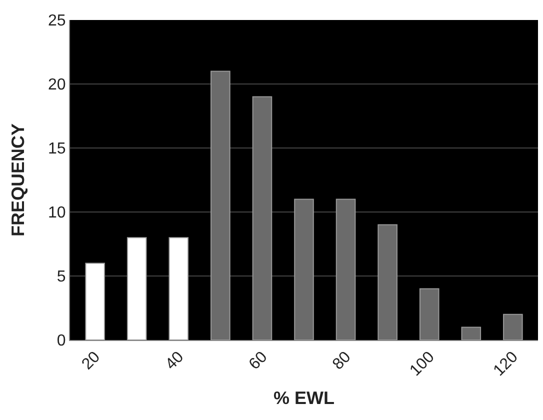 Image resolution: width=543 pixels, height=420 pixels. What do you see at coordinates (506, 364) in the screenshot?
I see `x-tick-label: 120` at bounding box center [506, 364].